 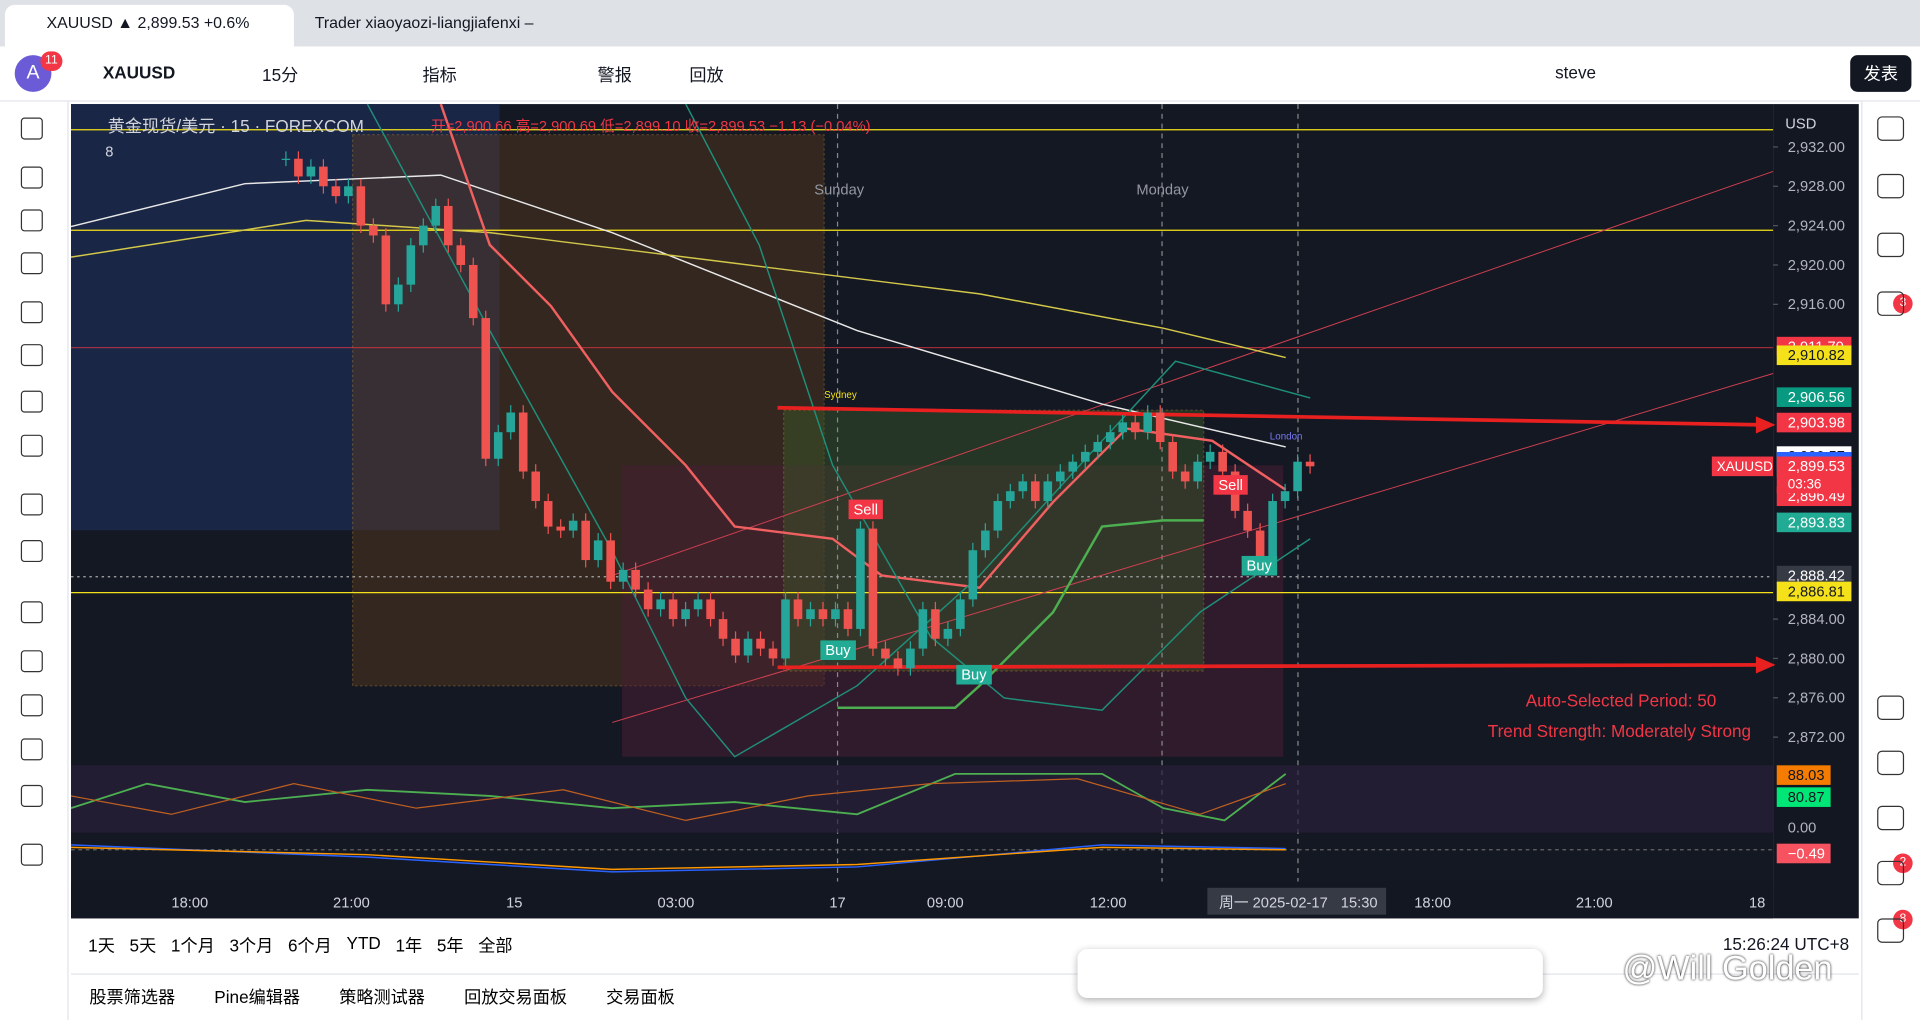 What do you see at coordinates (840, 395) in the screenshot?
I see `session-label: Sydney` at bounding box center [840, 395].